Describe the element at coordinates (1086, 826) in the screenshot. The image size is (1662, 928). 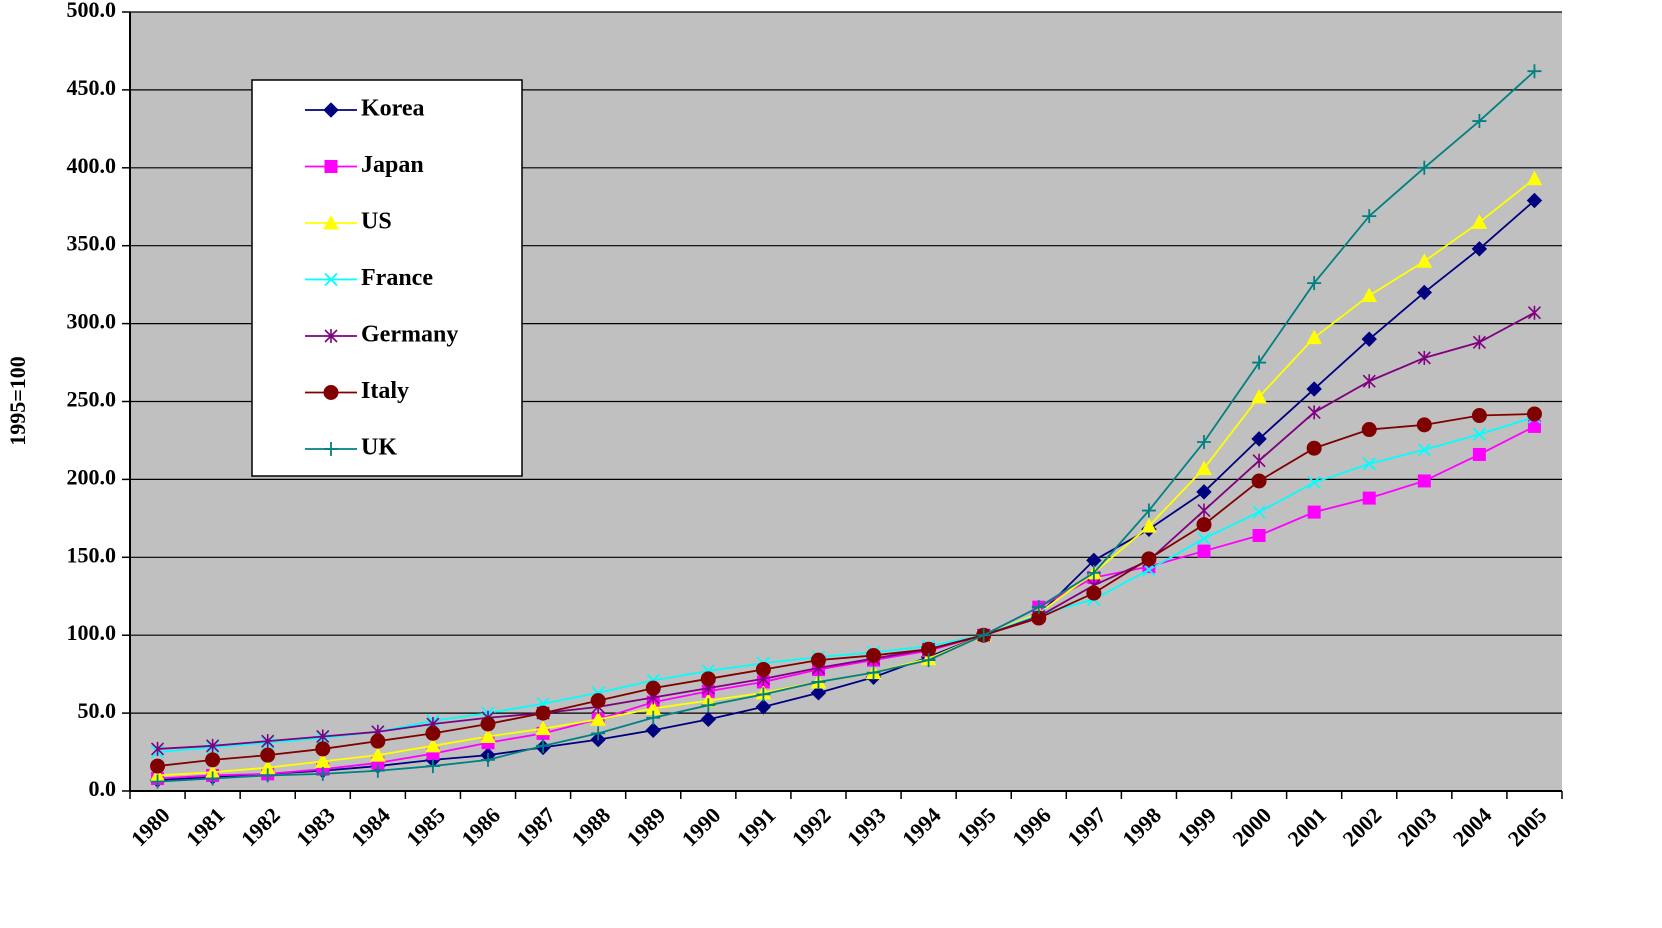
I see `x-tick-label: 1997` at that location.